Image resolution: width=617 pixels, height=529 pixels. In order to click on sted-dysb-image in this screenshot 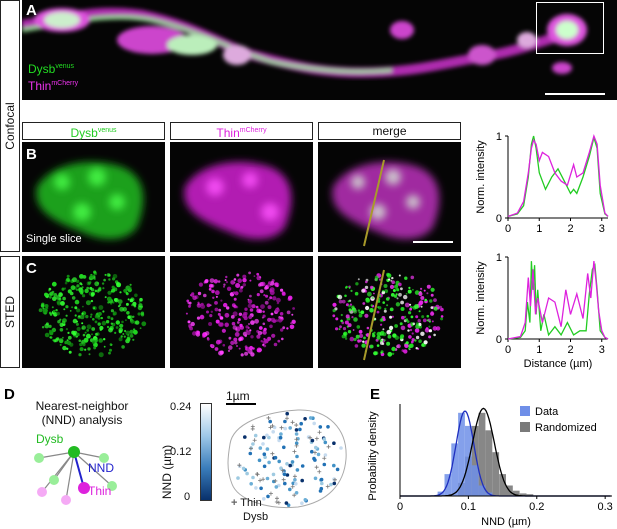, I will do `click(93, 312)`.